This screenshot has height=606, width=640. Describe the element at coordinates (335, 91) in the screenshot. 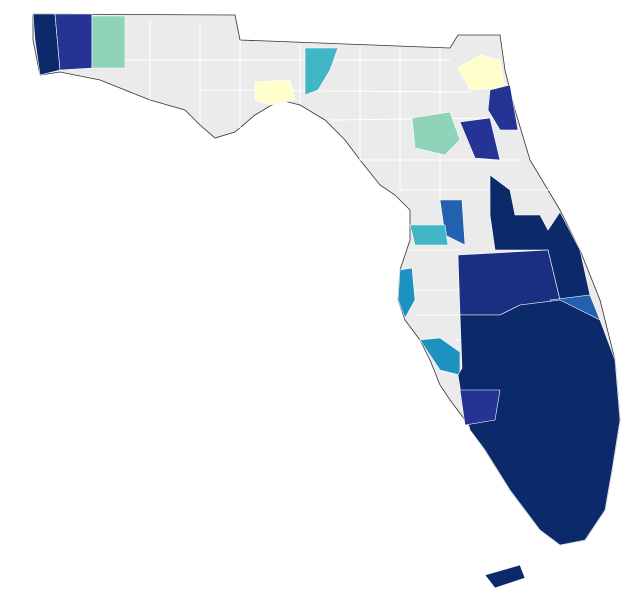

I see `county-border` at that location.